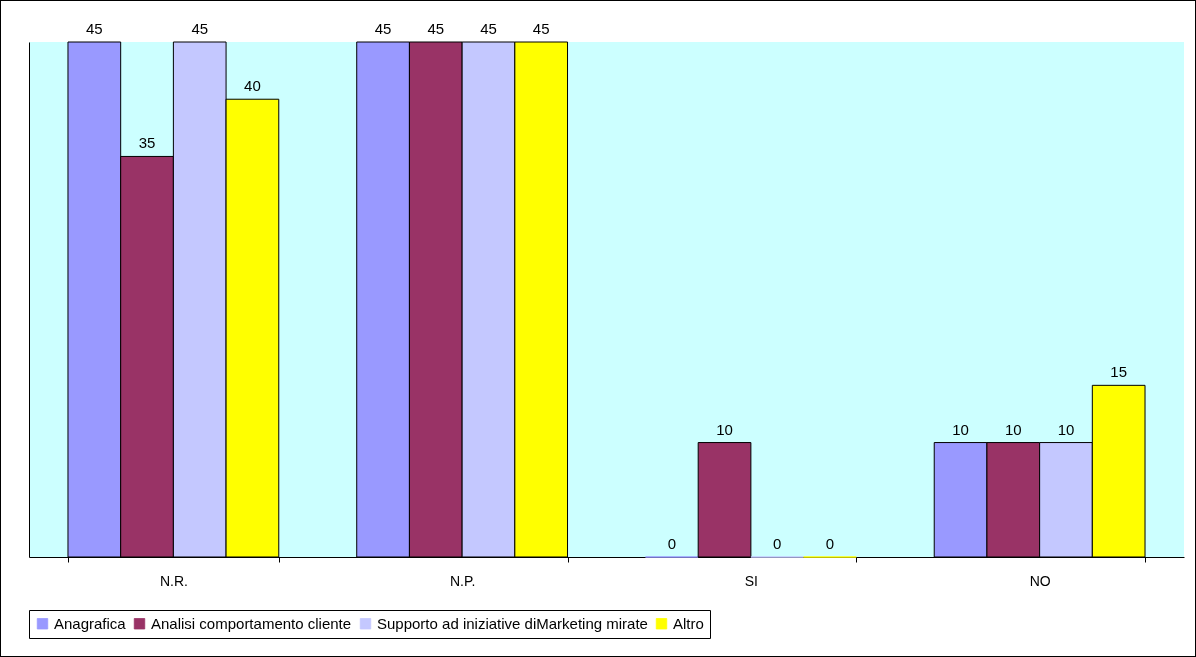 The width and height of the screenshot is (1196, 657). Describe the element at coordinates (688, 623) in the screenshot. I see `legend-label: Altro` at that location.